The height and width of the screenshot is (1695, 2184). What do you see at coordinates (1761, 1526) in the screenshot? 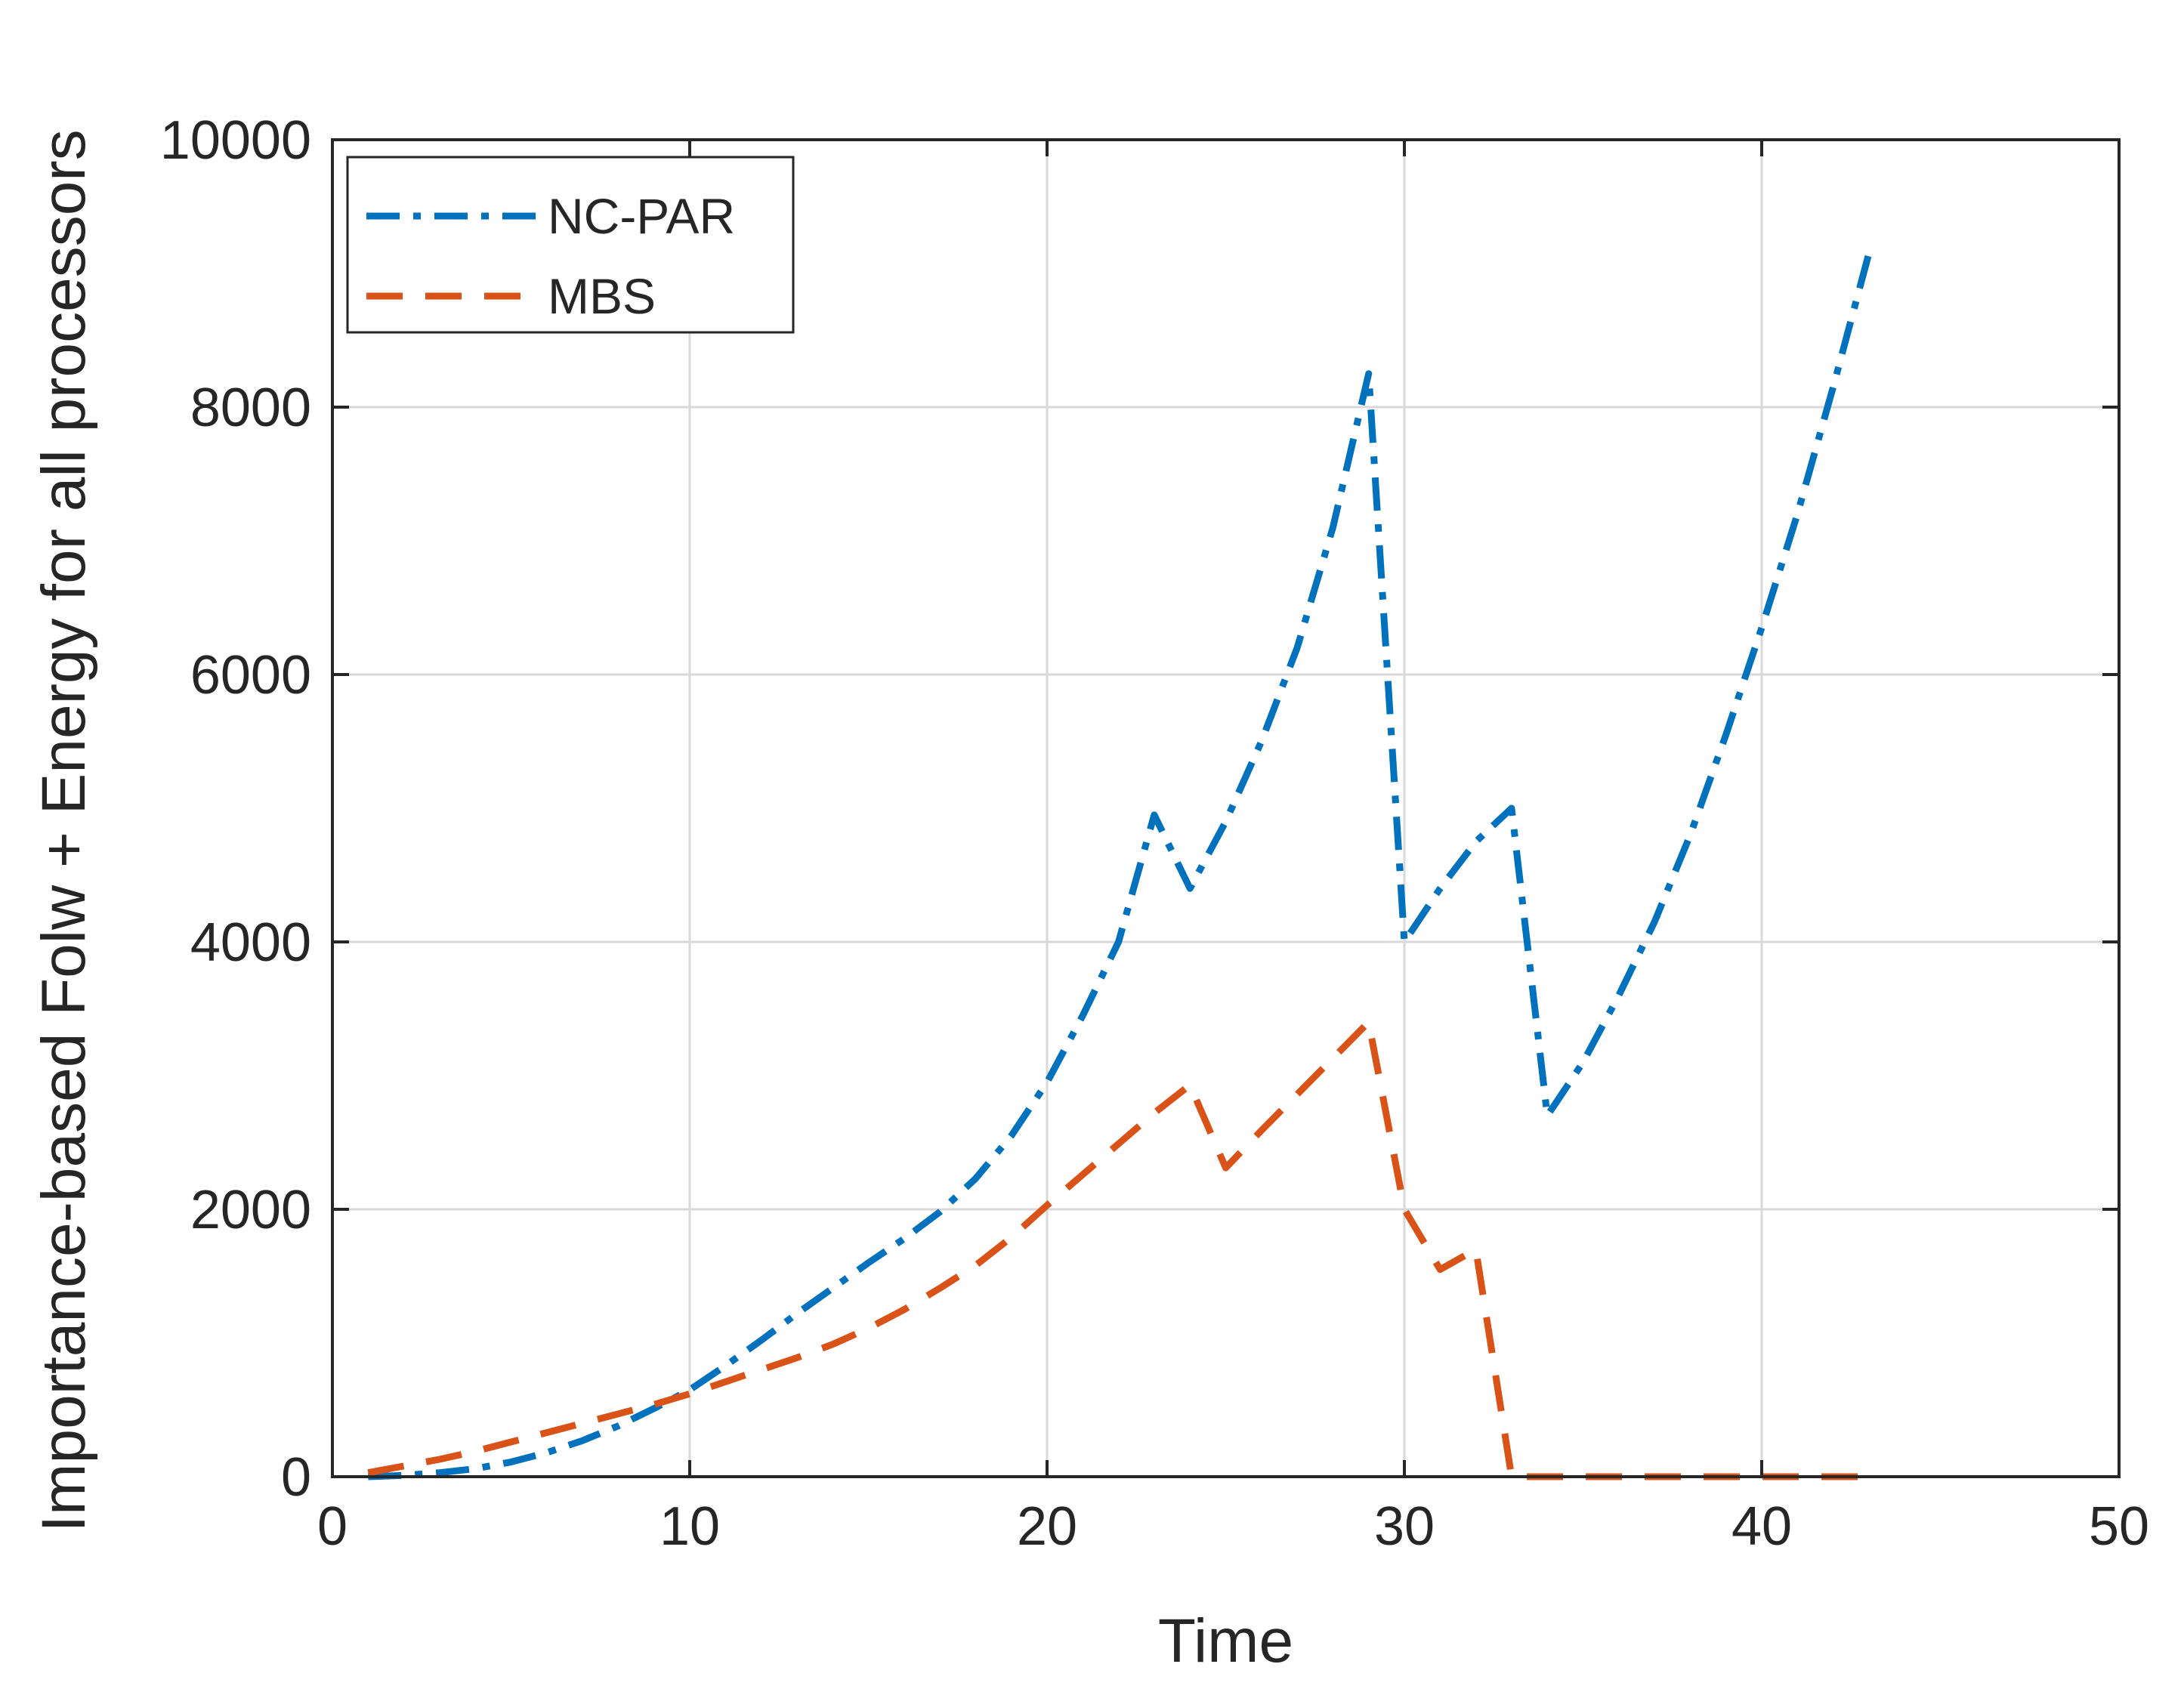
I see `x-tick-label: 40` at bounding box center [1761, 1526].